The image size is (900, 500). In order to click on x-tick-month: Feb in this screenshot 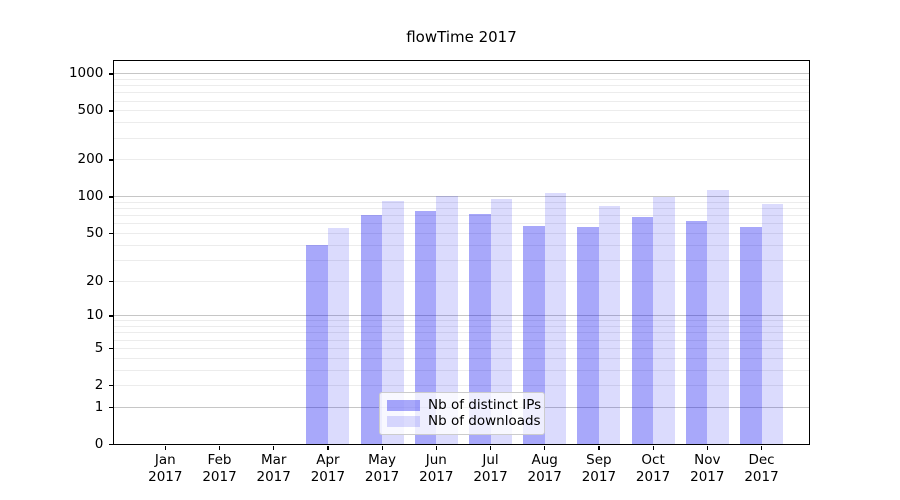, I will do `click(219, 460)`.